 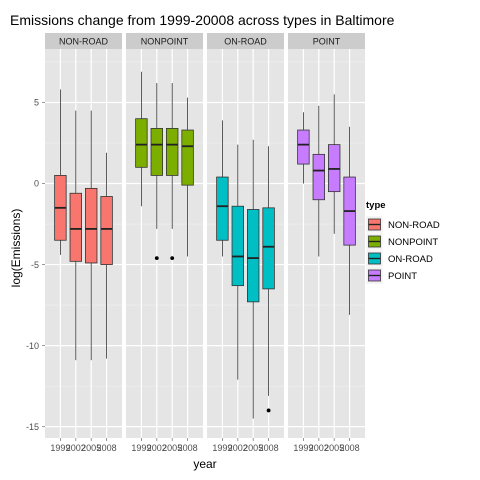 I want to click on box-point-1999, so click(x=303, y=148).